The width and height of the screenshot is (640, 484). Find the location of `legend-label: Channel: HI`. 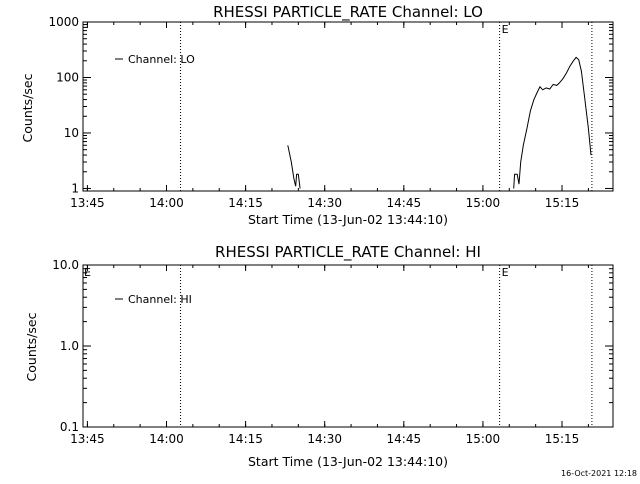

legend-label: Channel: HI is located at coordinates (160, 299).